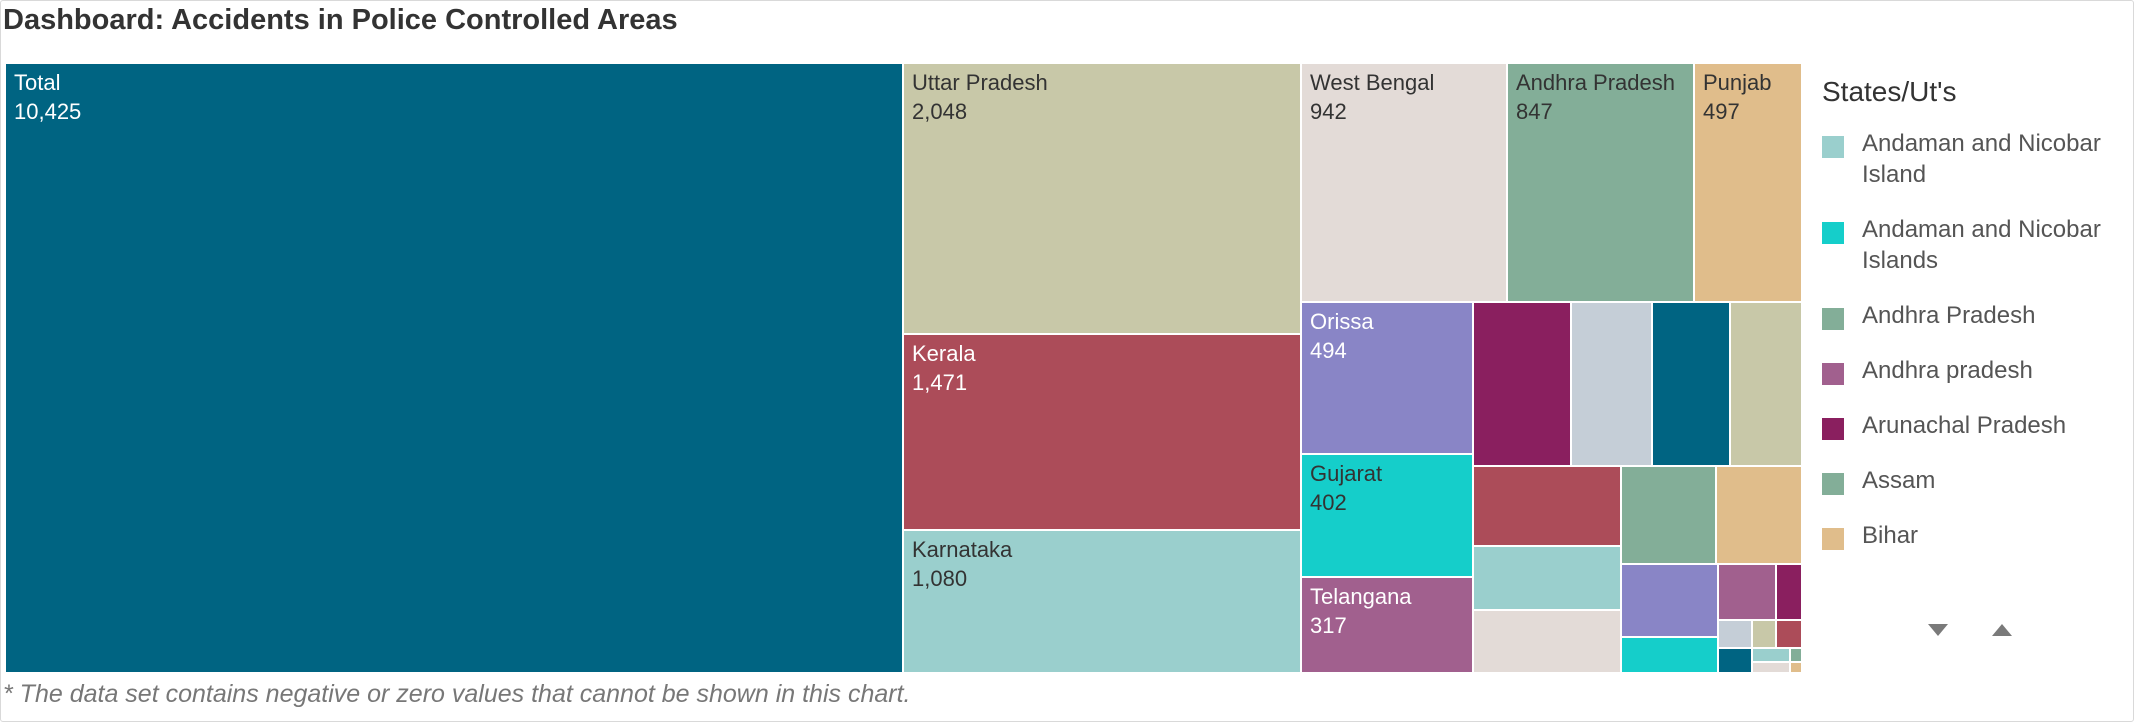 This screenshot has height=724, width=2136. What do you see at coordinates (1981, 245) in the screenshot?
I see `legend-label: Andaman and Nicobar Islands` at bounding box center [1981, 245].